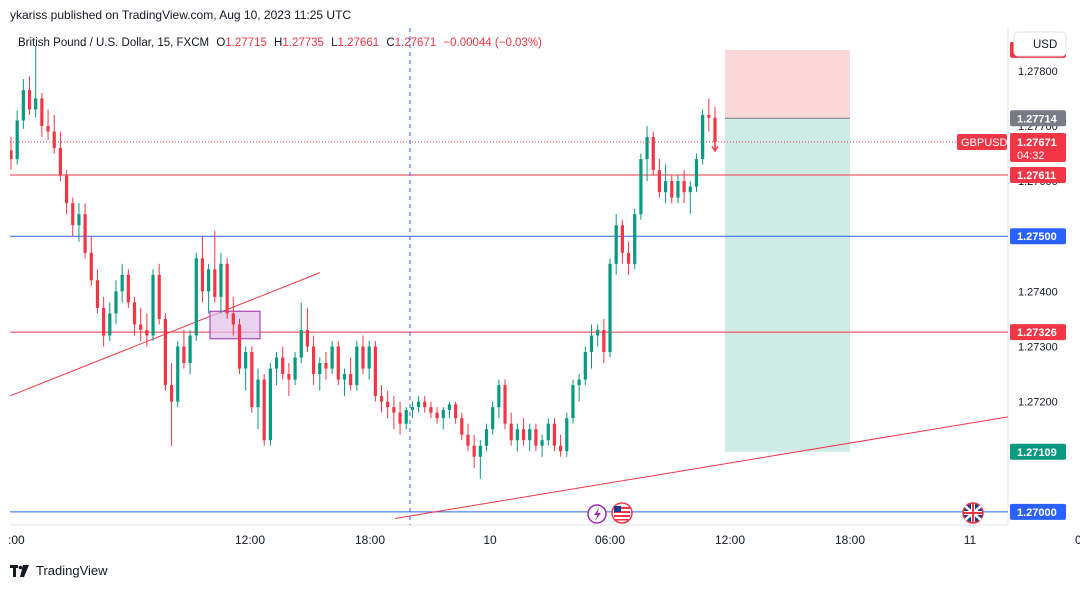 This screenshot has width=1080, height=589. I want to click on currency-selector: USD, so click(1040, 44).